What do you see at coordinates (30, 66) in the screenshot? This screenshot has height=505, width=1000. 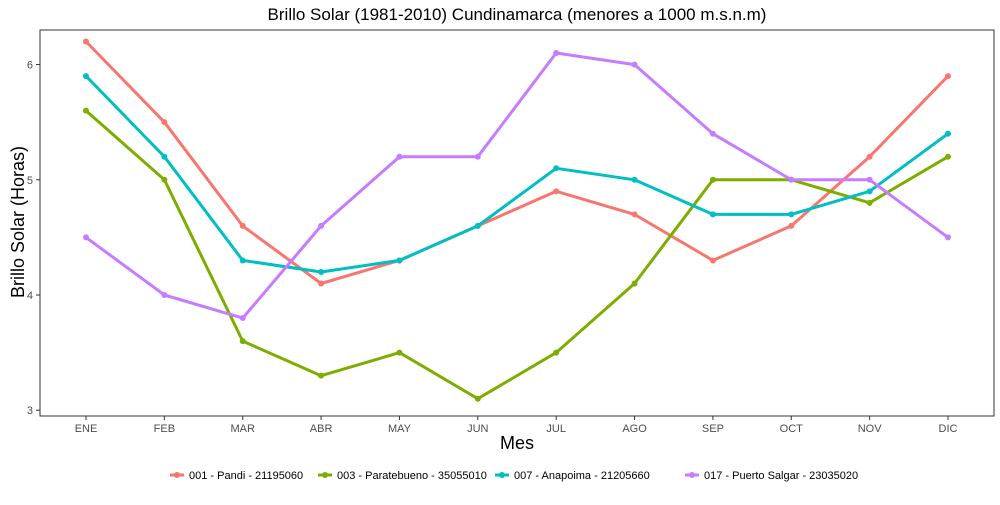 I see `y-tick-label: 6` at bounding box center [30, 66].